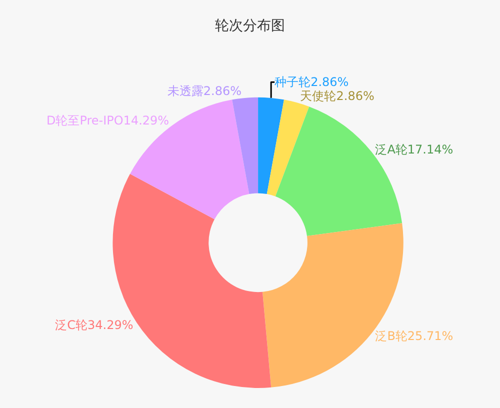 Image resolution: width=500 pixels, height=408 pixels. Describe the element at coordinates (94, 325) in the screenshot. I see `slice-label: 泛C轮34.29%` at that location.